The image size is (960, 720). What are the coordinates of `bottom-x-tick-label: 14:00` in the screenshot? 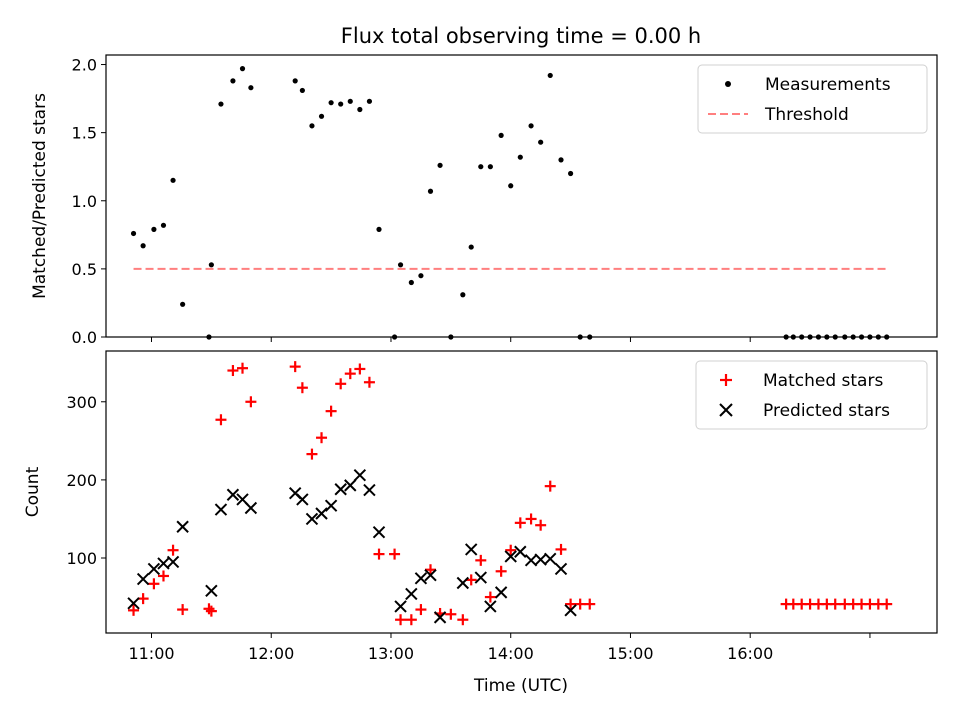 It's located at (511, 653).